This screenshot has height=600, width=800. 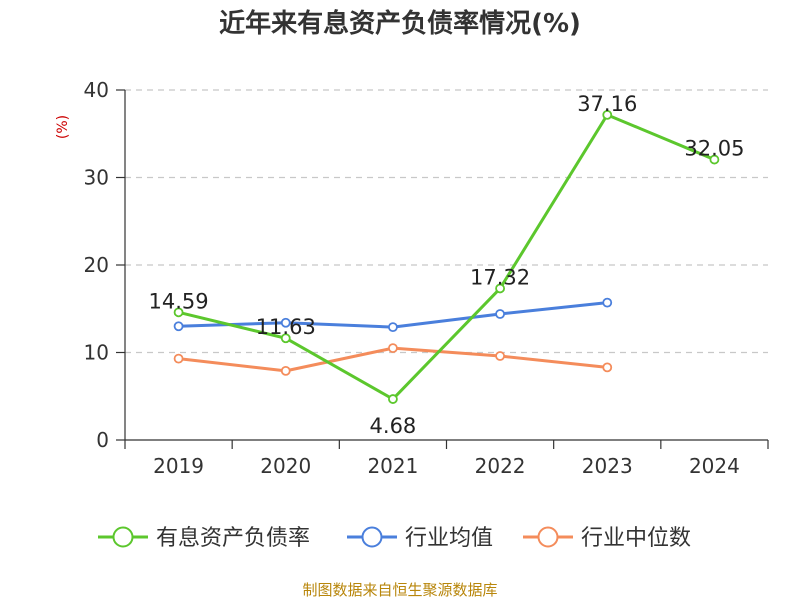 What do you see at coordinates (63, 127) in the screenshot?
I see `y-axis-label: (%)` at bounding box center [63, 127].